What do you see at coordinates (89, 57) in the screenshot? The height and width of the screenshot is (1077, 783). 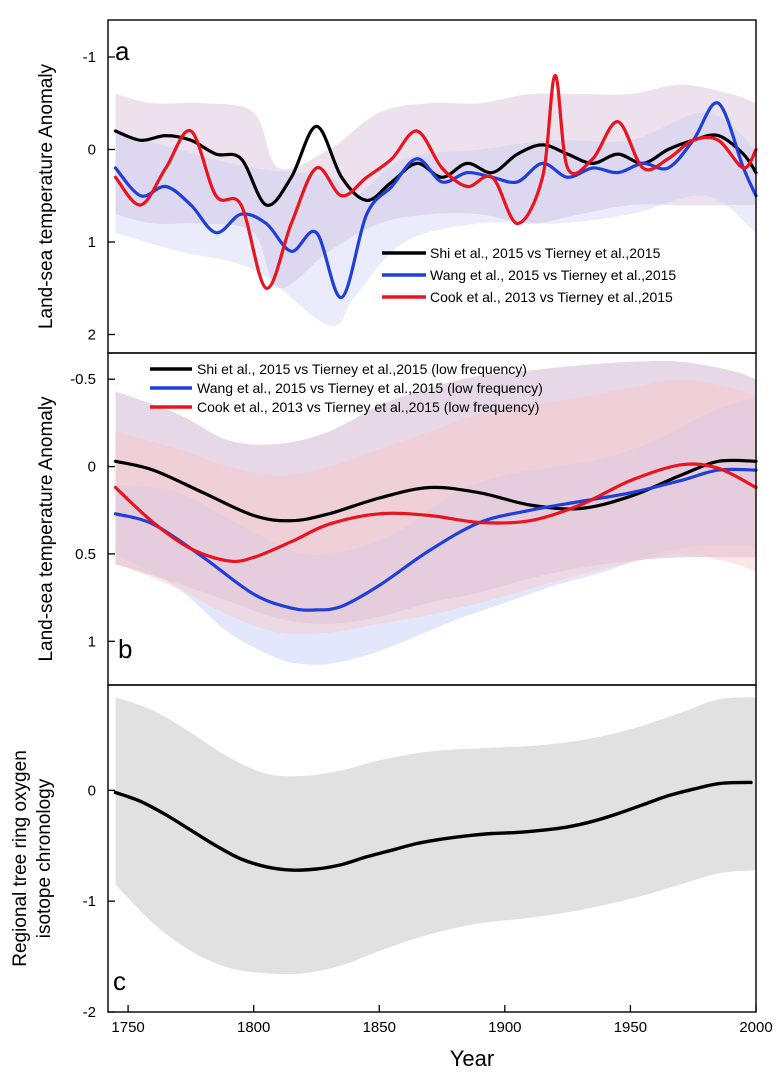 I see `panel-a-ytick-label: -1` at bounding box center [89, 57].